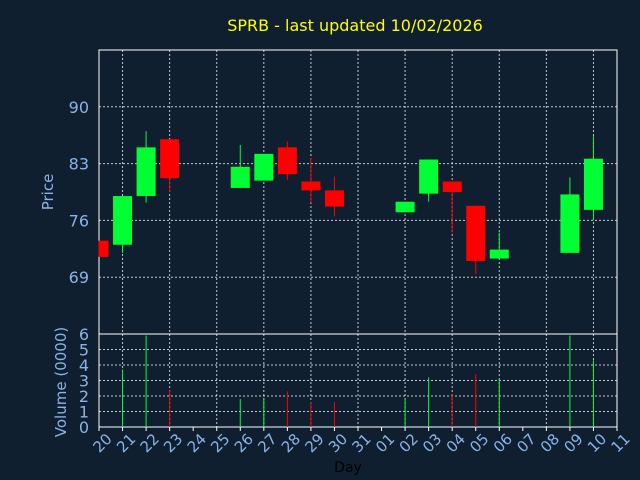 This screenshot has height=480, width=640. I want to click on x-tick-label: 06, so click(503, 443).